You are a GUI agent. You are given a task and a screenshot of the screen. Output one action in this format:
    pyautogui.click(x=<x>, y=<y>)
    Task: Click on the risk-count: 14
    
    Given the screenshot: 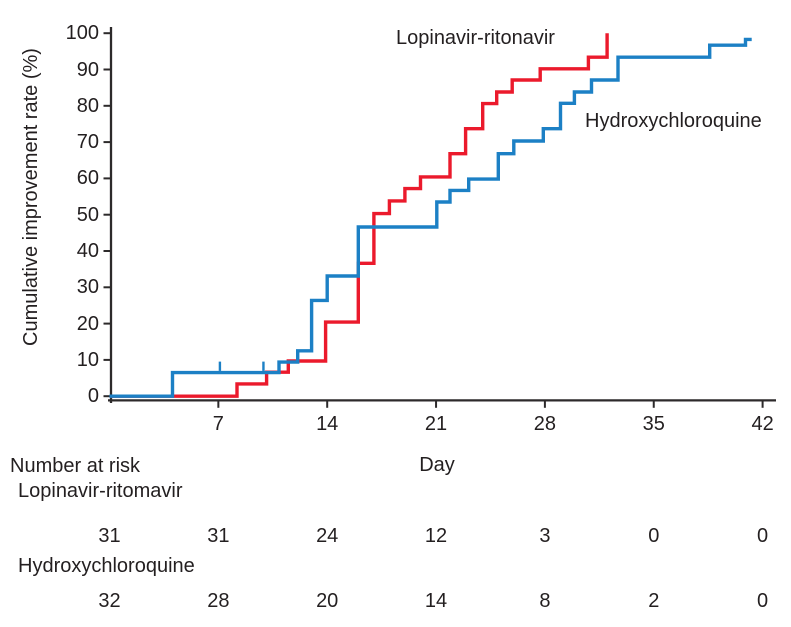 What is the action you would take?
    pyautogui.click(x=436, y=601)
    